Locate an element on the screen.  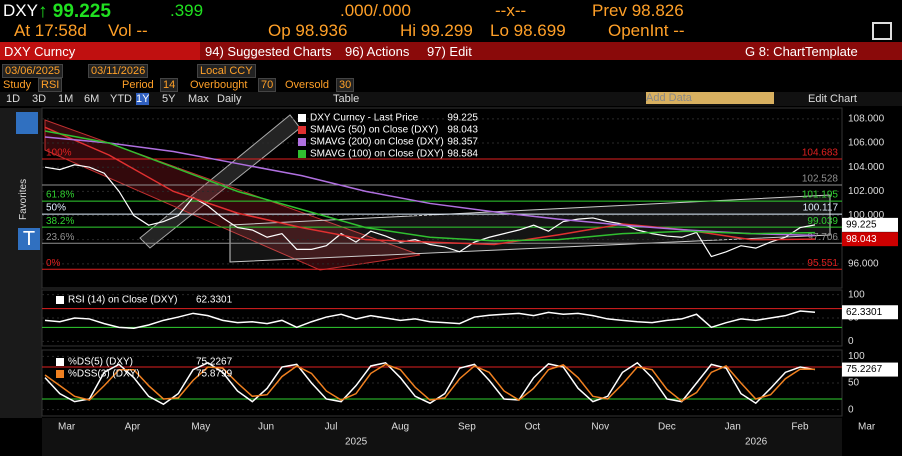
security: DXY Curncy is located at coordinates (40, 51).